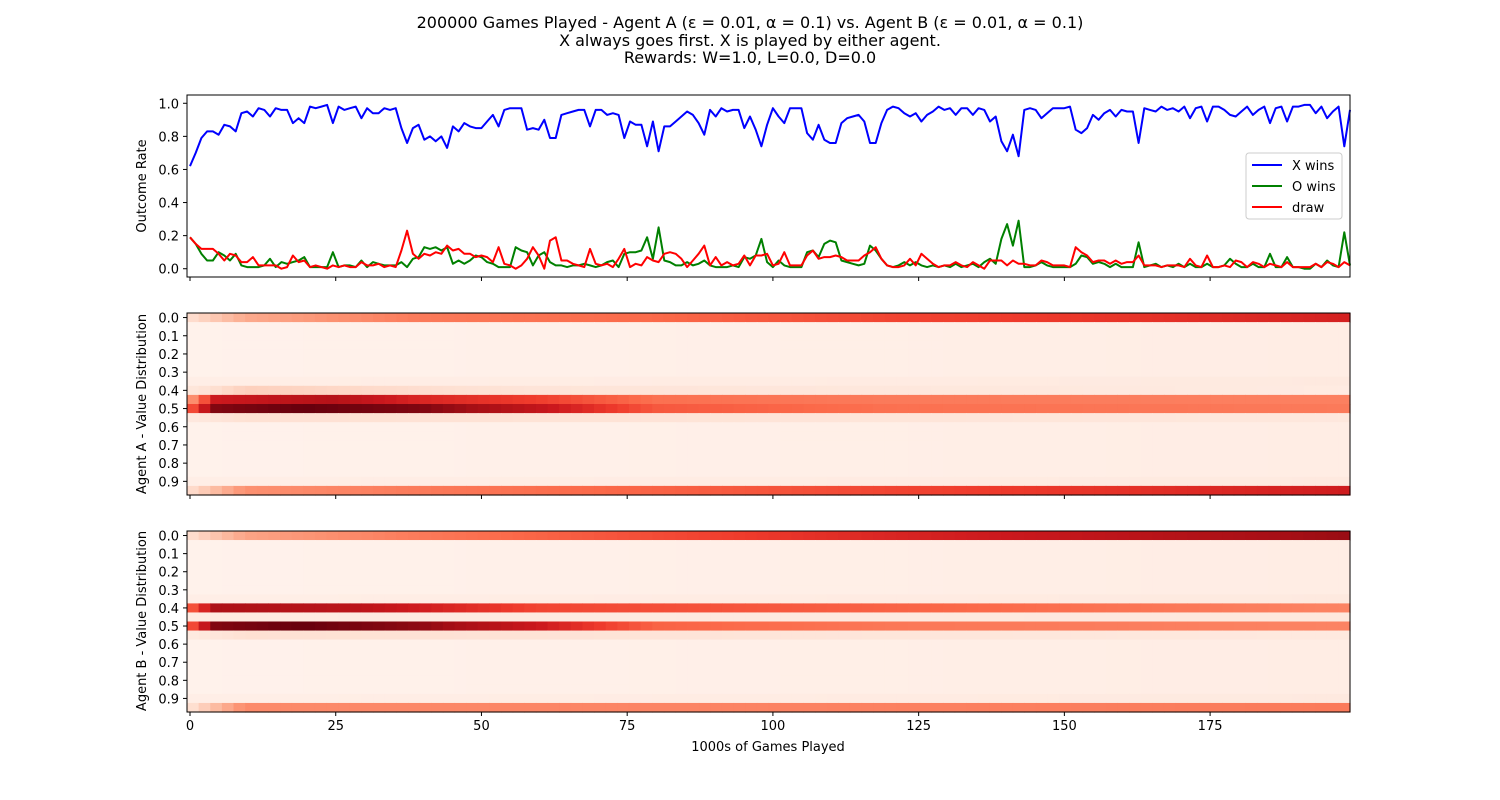 This screenshot has height=800, width=1500. Describe the element at coordinates (168, 237) in the screenshot. I see `y-tick-label: 0.2` at that location.